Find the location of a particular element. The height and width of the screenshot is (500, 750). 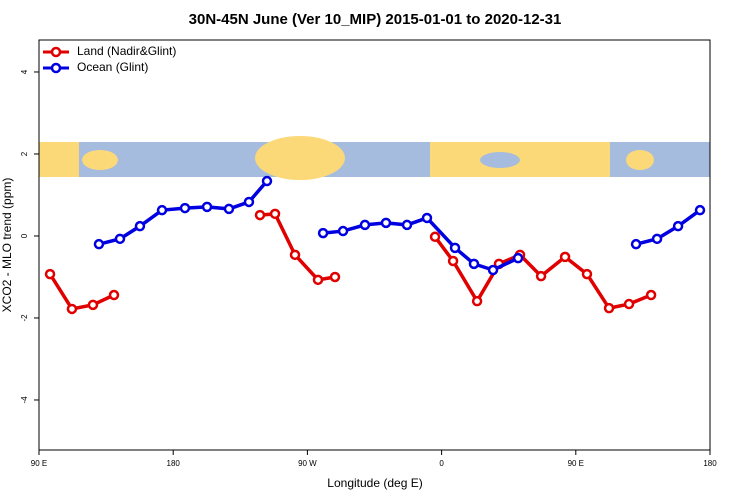

y-tick-label: 0 is located at coordinates (24, 235).